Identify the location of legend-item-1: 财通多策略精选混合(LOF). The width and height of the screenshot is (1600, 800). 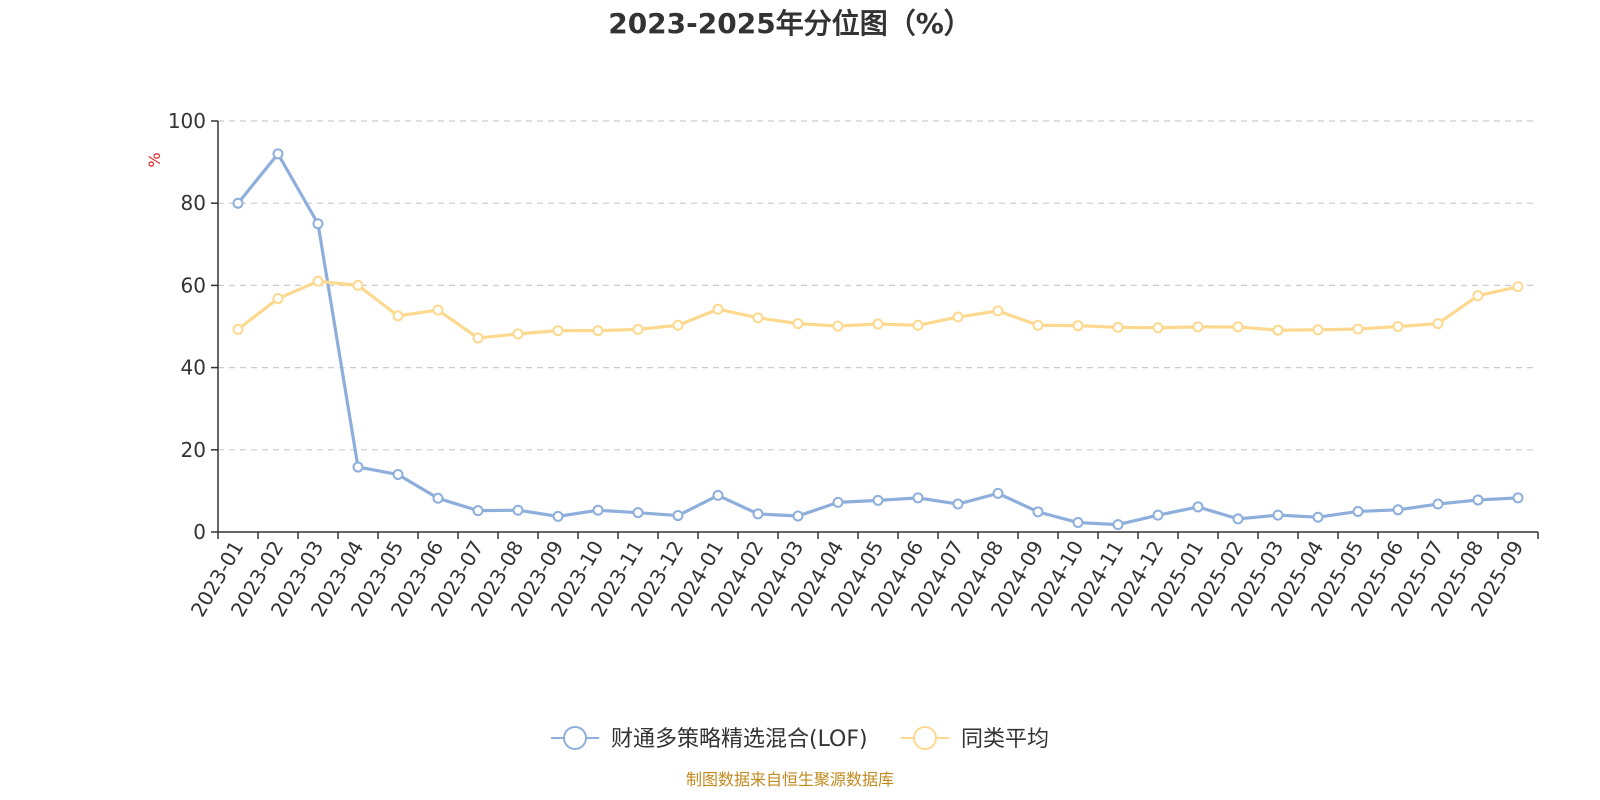
(709, 739).